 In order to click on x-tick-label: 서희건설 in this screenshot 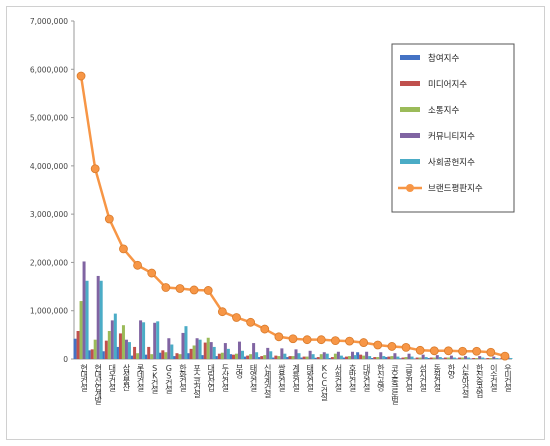, I will do `click(338, 378)`.